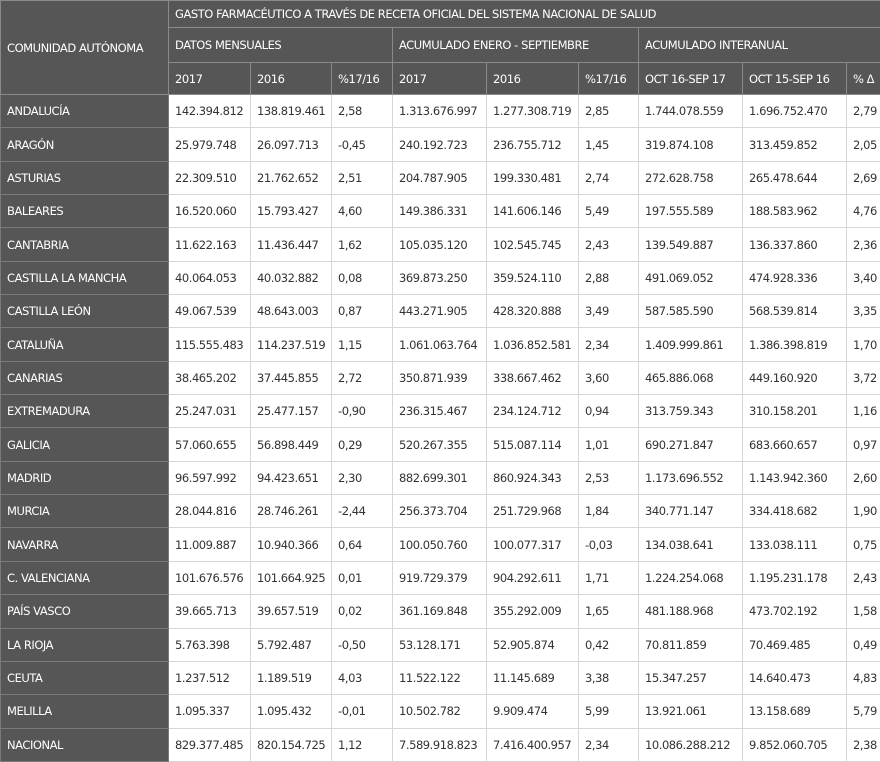  I want to click on table-cell: 40.064.053, so click(210, 277).